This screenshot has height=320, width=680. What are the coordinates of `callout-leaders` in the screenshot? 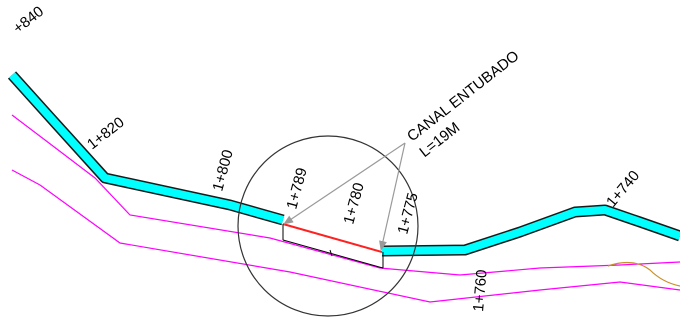 It's located at (344, 196).